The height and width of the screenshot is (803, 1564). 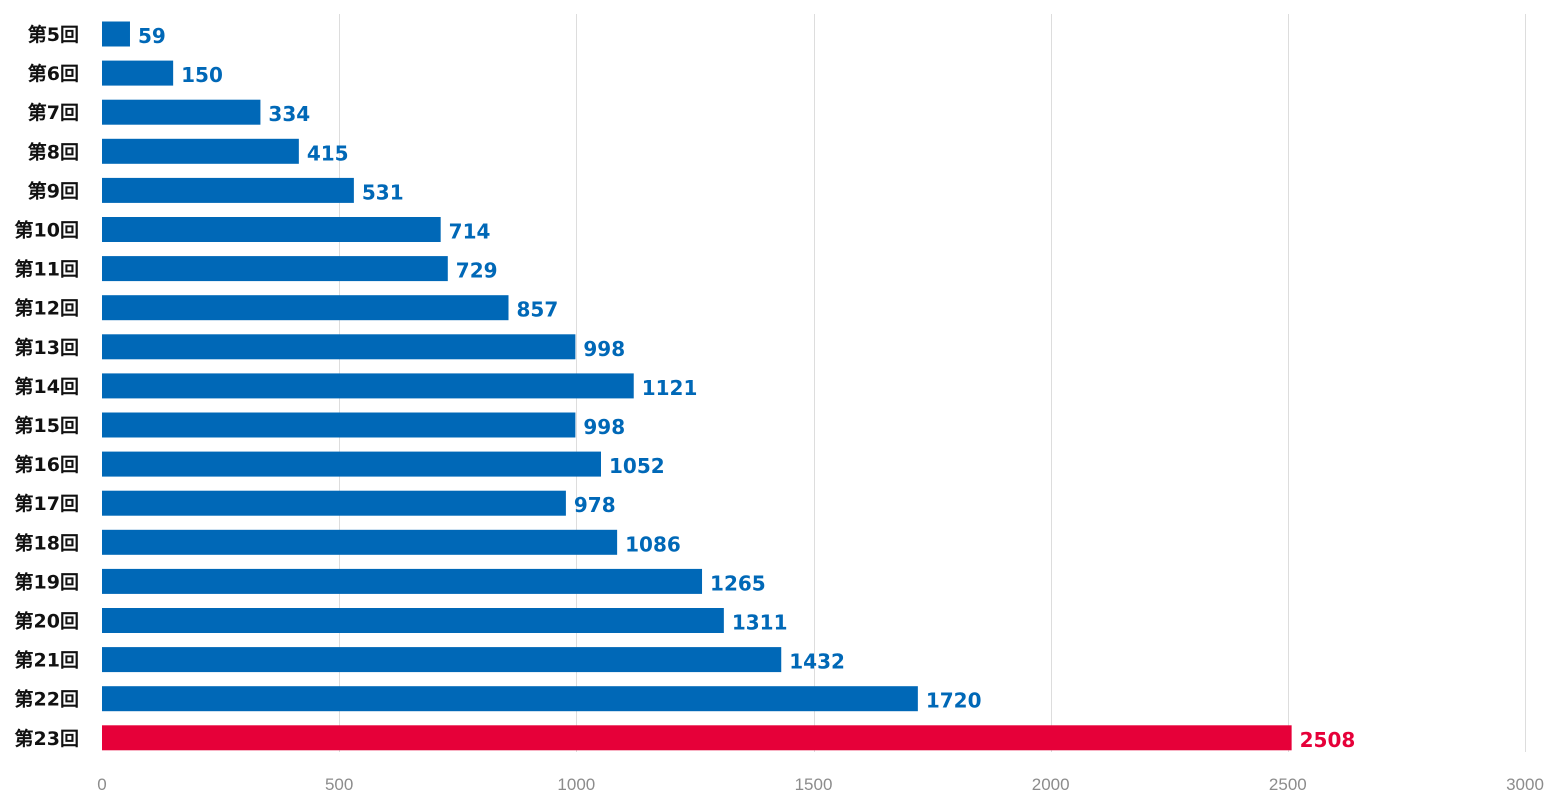 What do you see at coordinates (576, 784) in the screenshot?
I see `x-tick-label: 1000` at bounding box center [576, 784].